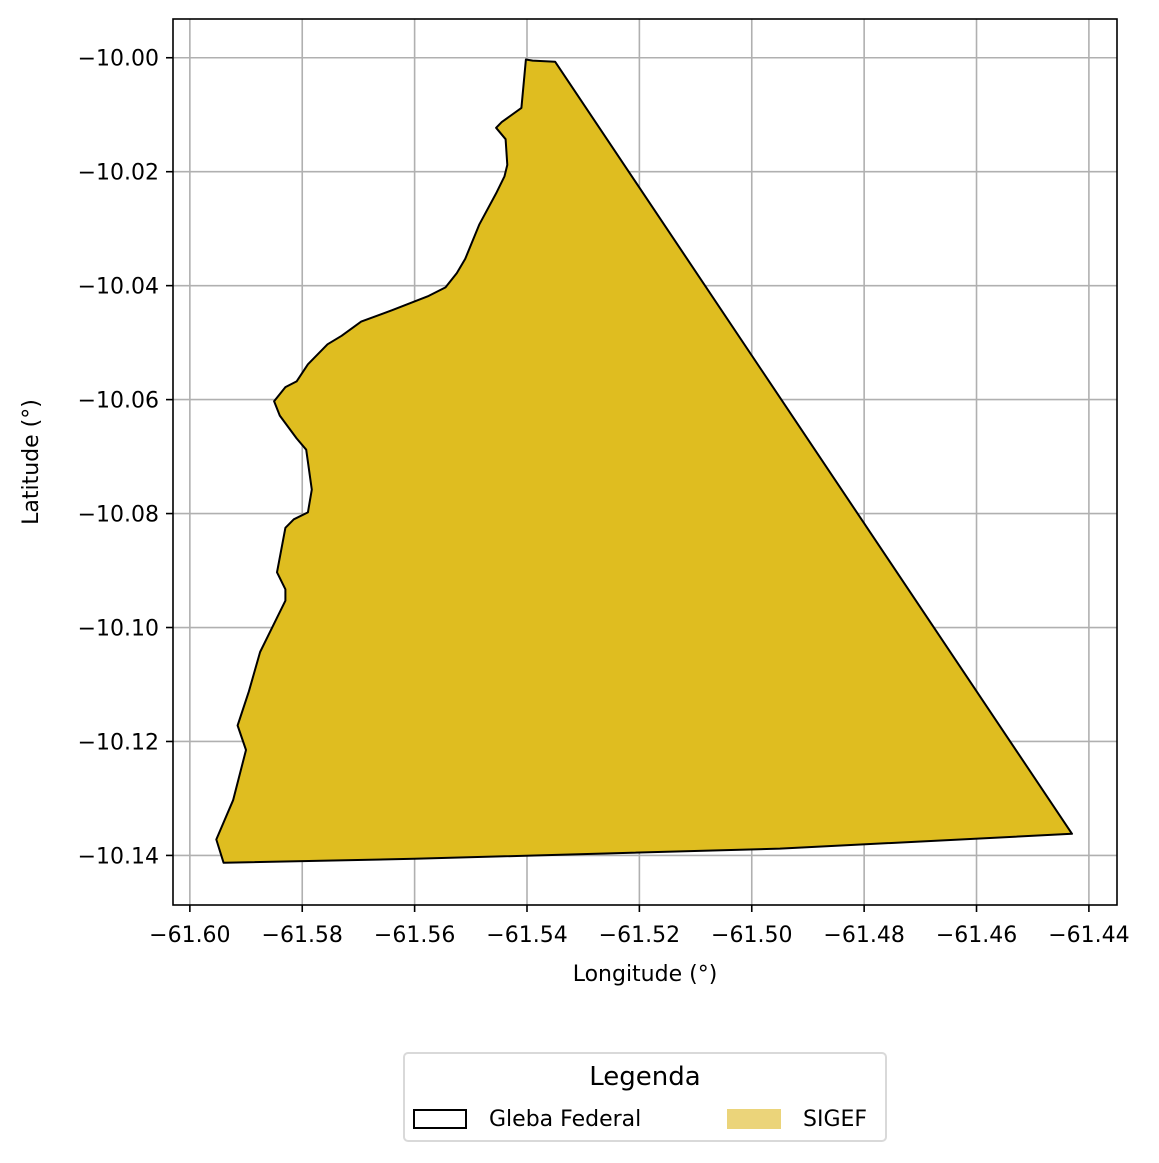 This screenshot has height=1163, width=1159. What do you see at coordinates (118, 287) in the screenshot?
I see `y-tick-label: −10.04` at bounding box center [118, 287].